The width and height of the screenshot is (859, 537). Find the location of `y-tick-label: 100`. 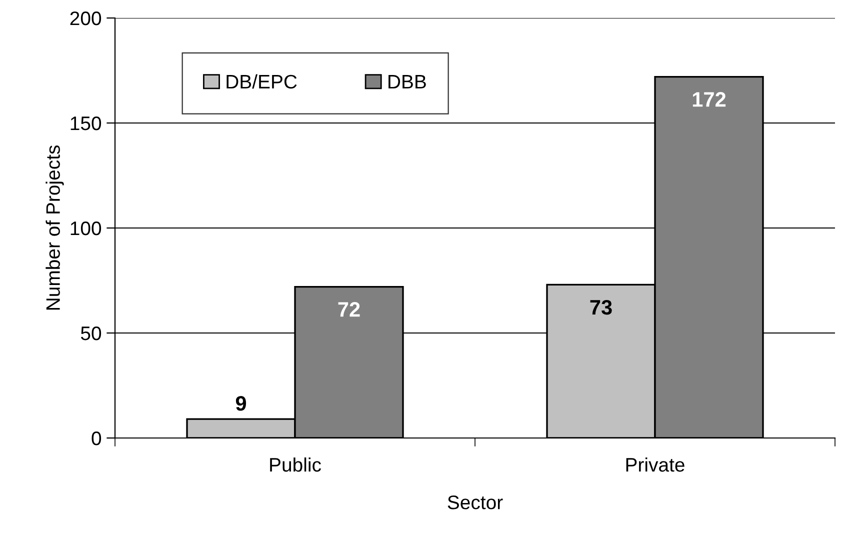

y-tick-label: 100 is located at coordinates (86, 228).